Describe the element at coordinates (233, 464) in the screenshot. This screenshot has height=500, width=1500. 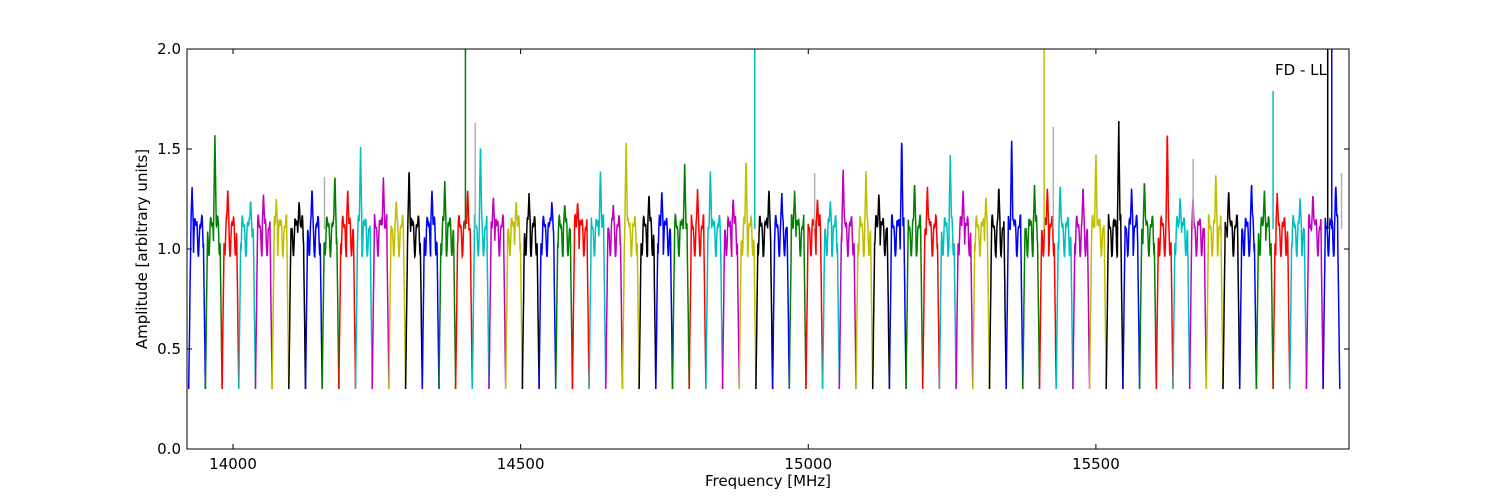
I see `x-tick-label: 14000` at that location.